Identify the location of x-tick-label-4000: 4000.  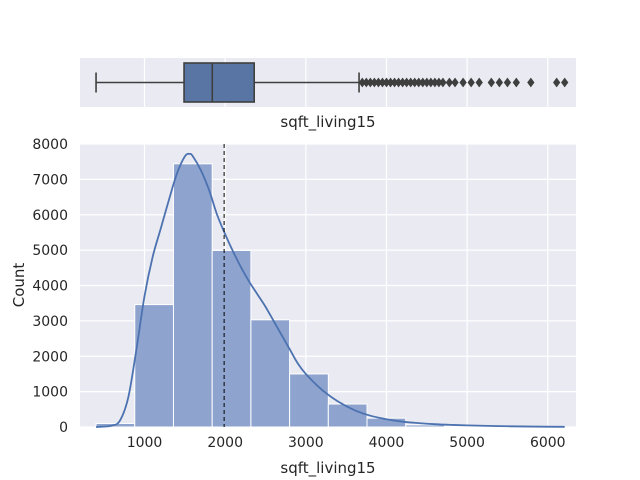
(387, 443).